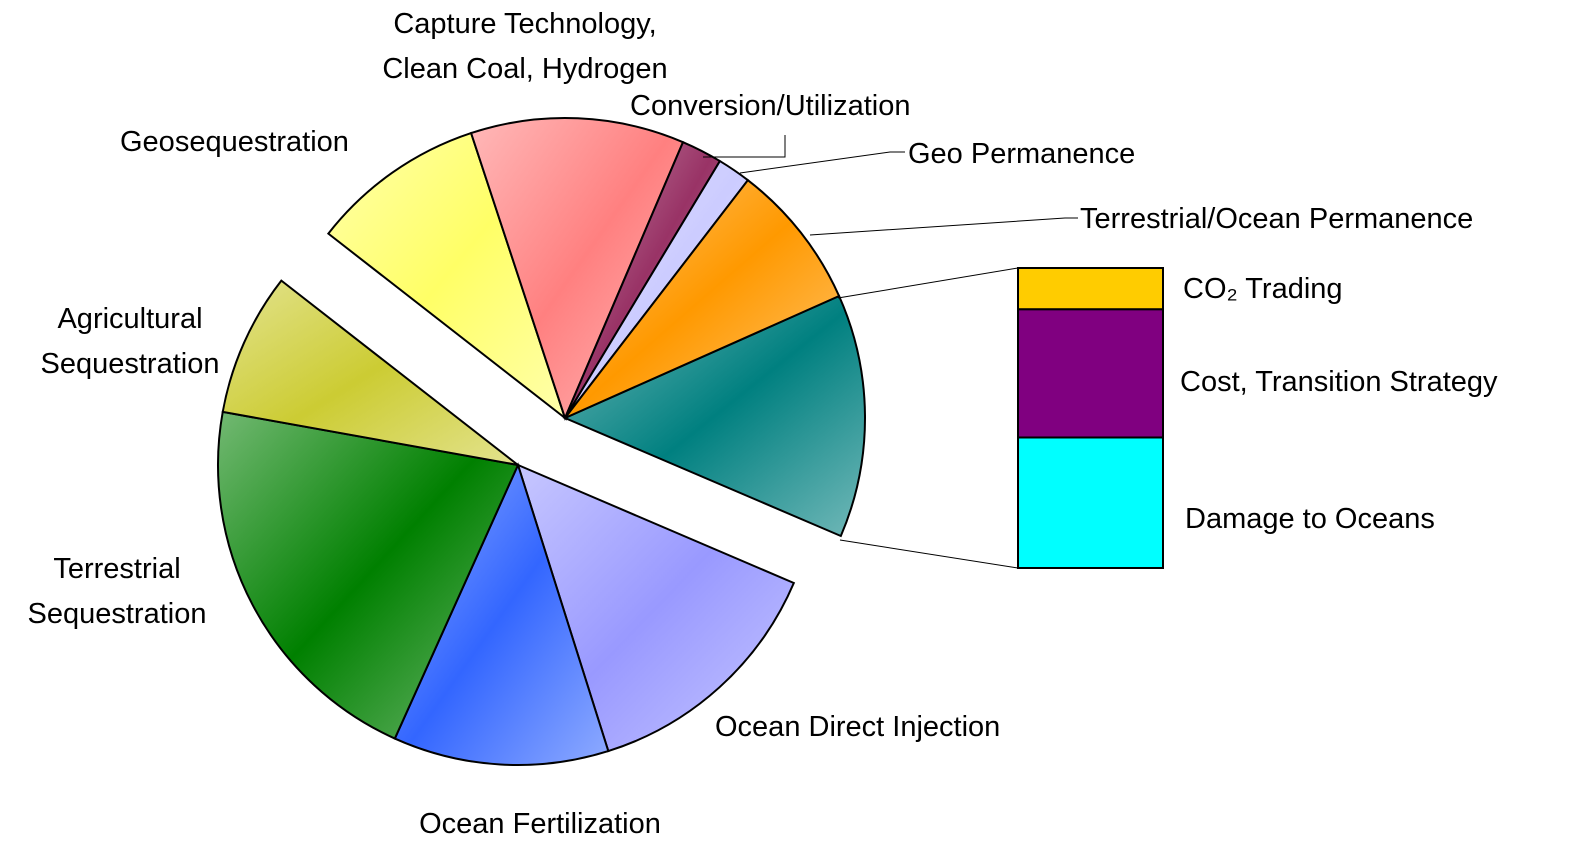 This screenshot has width=1591, height=849. I want to click on slice-label: Ocean Fertilization, so click(540, 824).